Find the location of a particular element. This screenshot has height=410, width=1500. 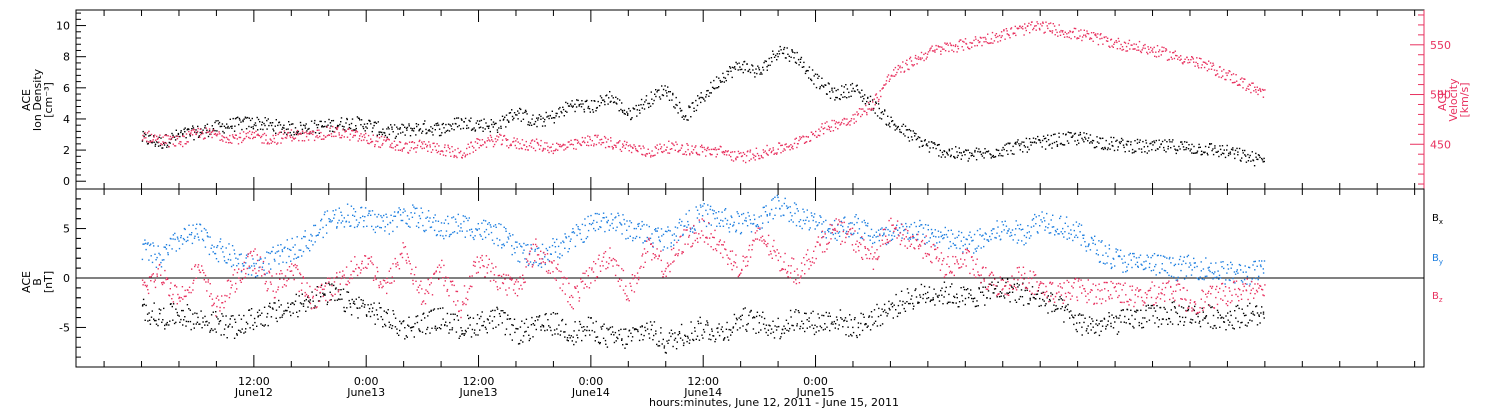

bottom-left-tick-label: 0 is located at coordinates (66, 278).